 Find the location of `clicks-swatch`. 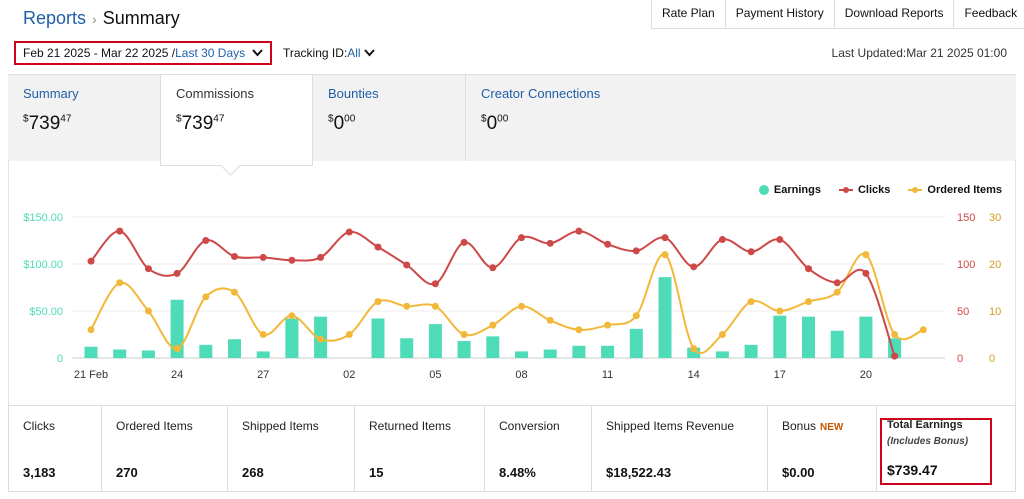

clicks-swatch is located at coordinates (845, 190).